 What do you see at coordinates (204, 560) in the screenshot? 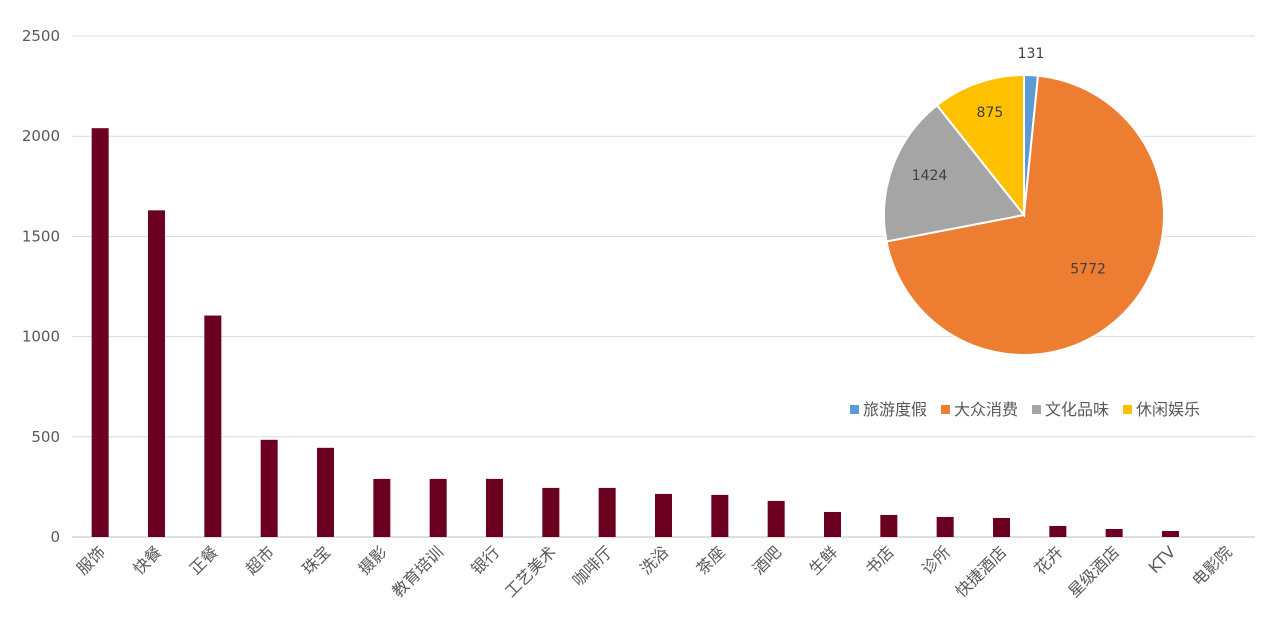
I see `x-category-label: 正餐` at bounding box center [204, 560].